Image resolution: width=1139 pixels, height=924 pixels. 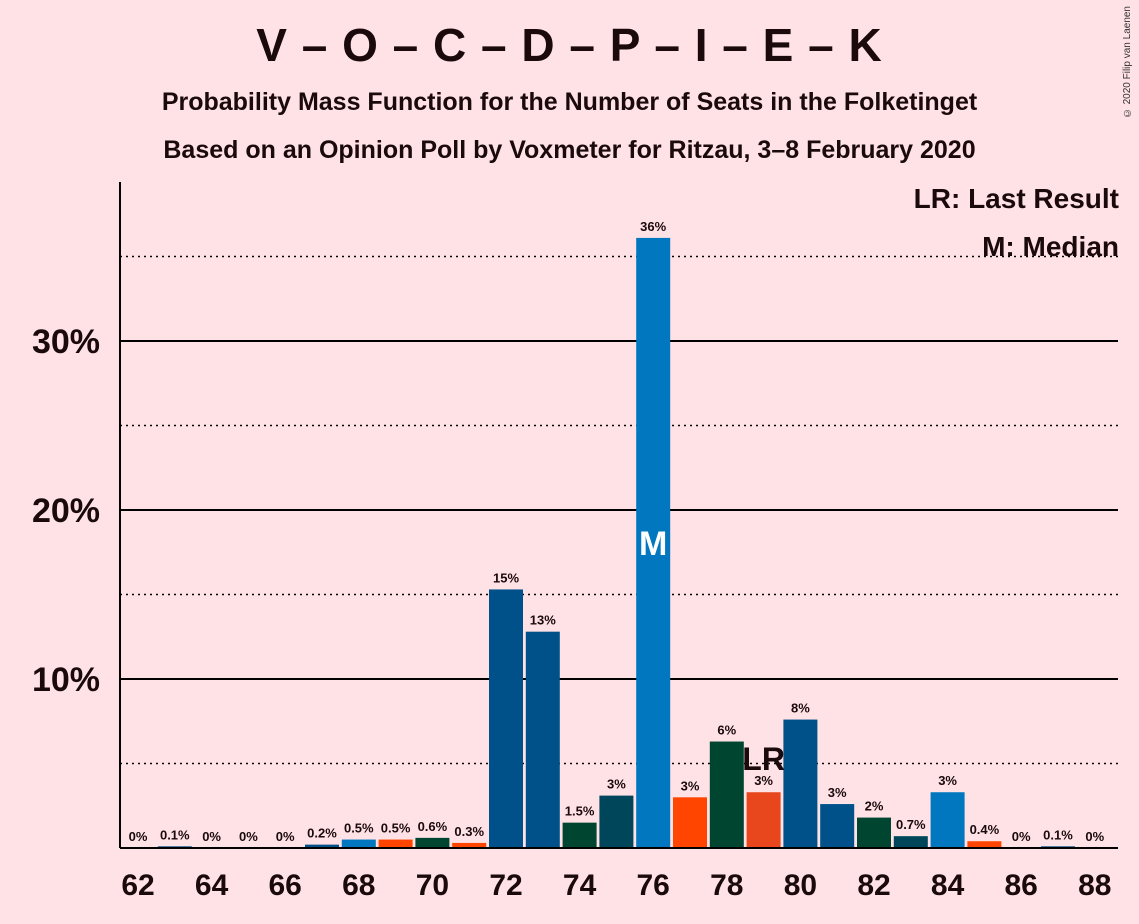 What do you see at coordinates (873, 885) in the screenshot?
I see `x-tick-label: 82` at bounding box center [873, 885].